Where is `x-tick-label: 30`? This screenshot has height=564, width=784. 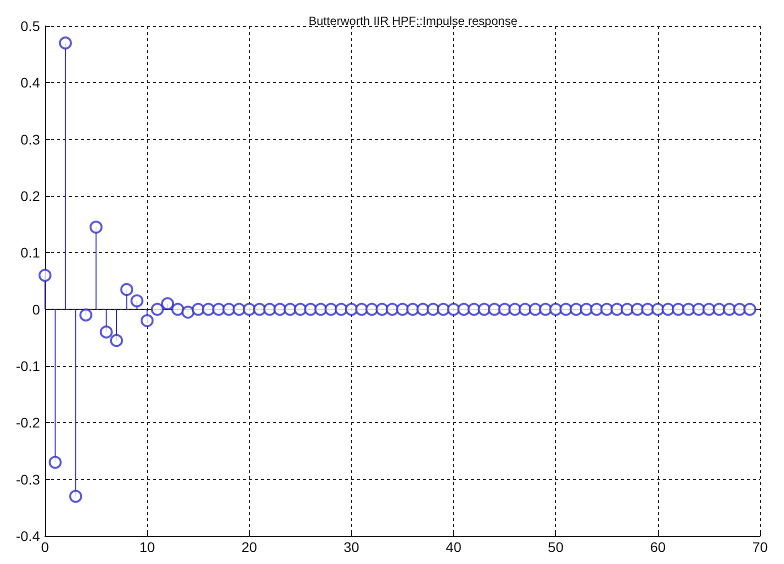 x-tick-label: 30 is located at coordinates (352, 547).